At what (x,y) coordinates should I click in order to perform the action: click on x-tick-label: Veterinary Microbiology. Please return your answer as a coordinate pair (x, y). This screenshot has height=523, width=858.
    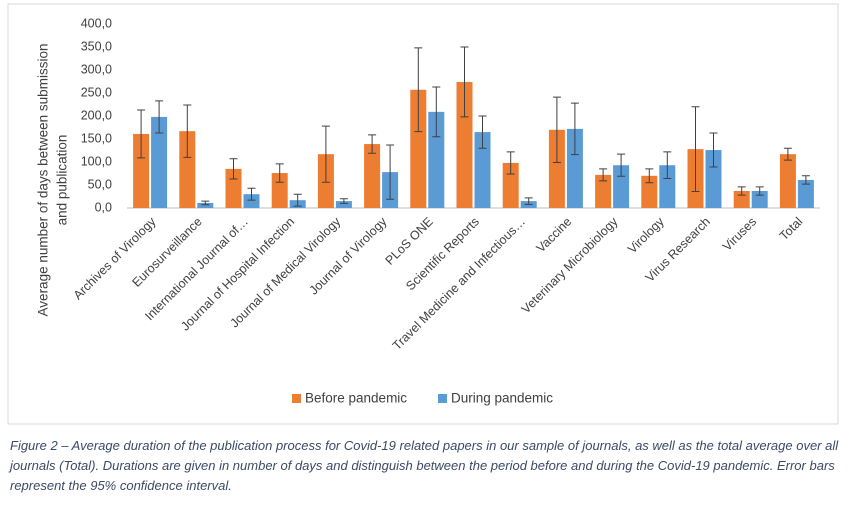
    Looking at the image, I should click on (570, 265).